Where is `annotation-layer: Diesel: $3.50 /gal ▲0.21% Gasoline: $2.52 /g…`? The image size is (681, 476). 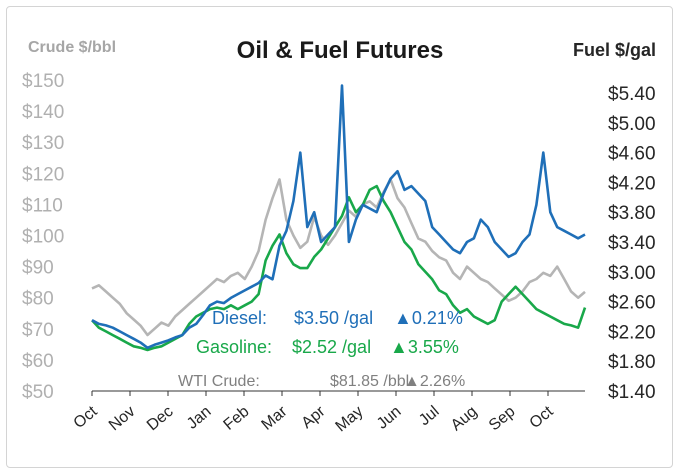 annotation-layer: Diesel: $3.50 /gal ▲0.21% Gasoline: $2.52 /g… is located at coordinates (321, 349).